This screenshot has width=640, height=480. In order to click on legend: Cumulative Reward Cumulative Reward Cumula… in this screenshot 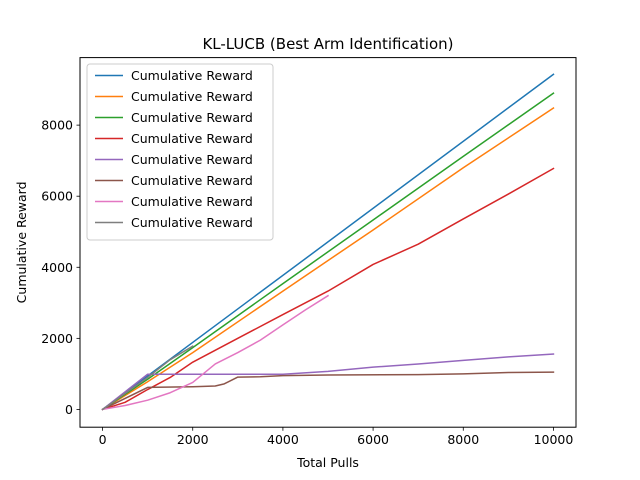, I will do `click(180, 152)`.